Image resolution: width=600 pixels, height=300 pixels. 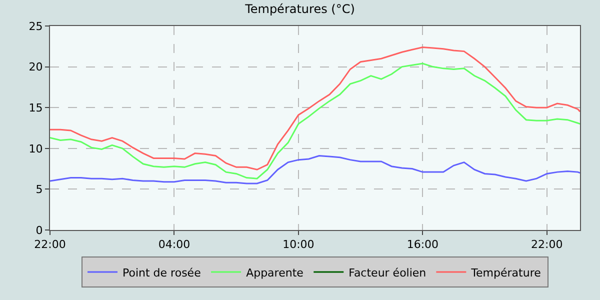 I want to click on x-tick-label: 16:00, so click(x=422, y=245).